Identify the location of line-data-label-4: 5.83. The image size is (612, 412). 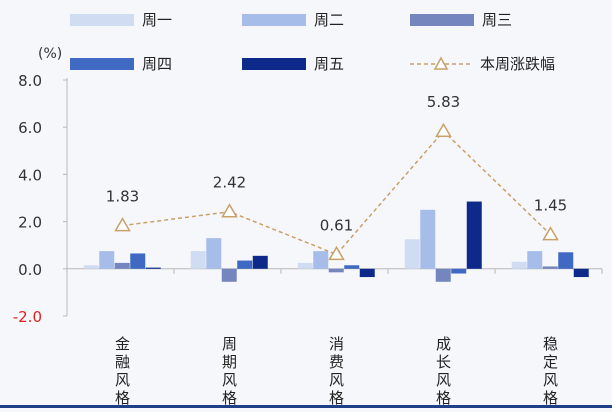
(443, 102).